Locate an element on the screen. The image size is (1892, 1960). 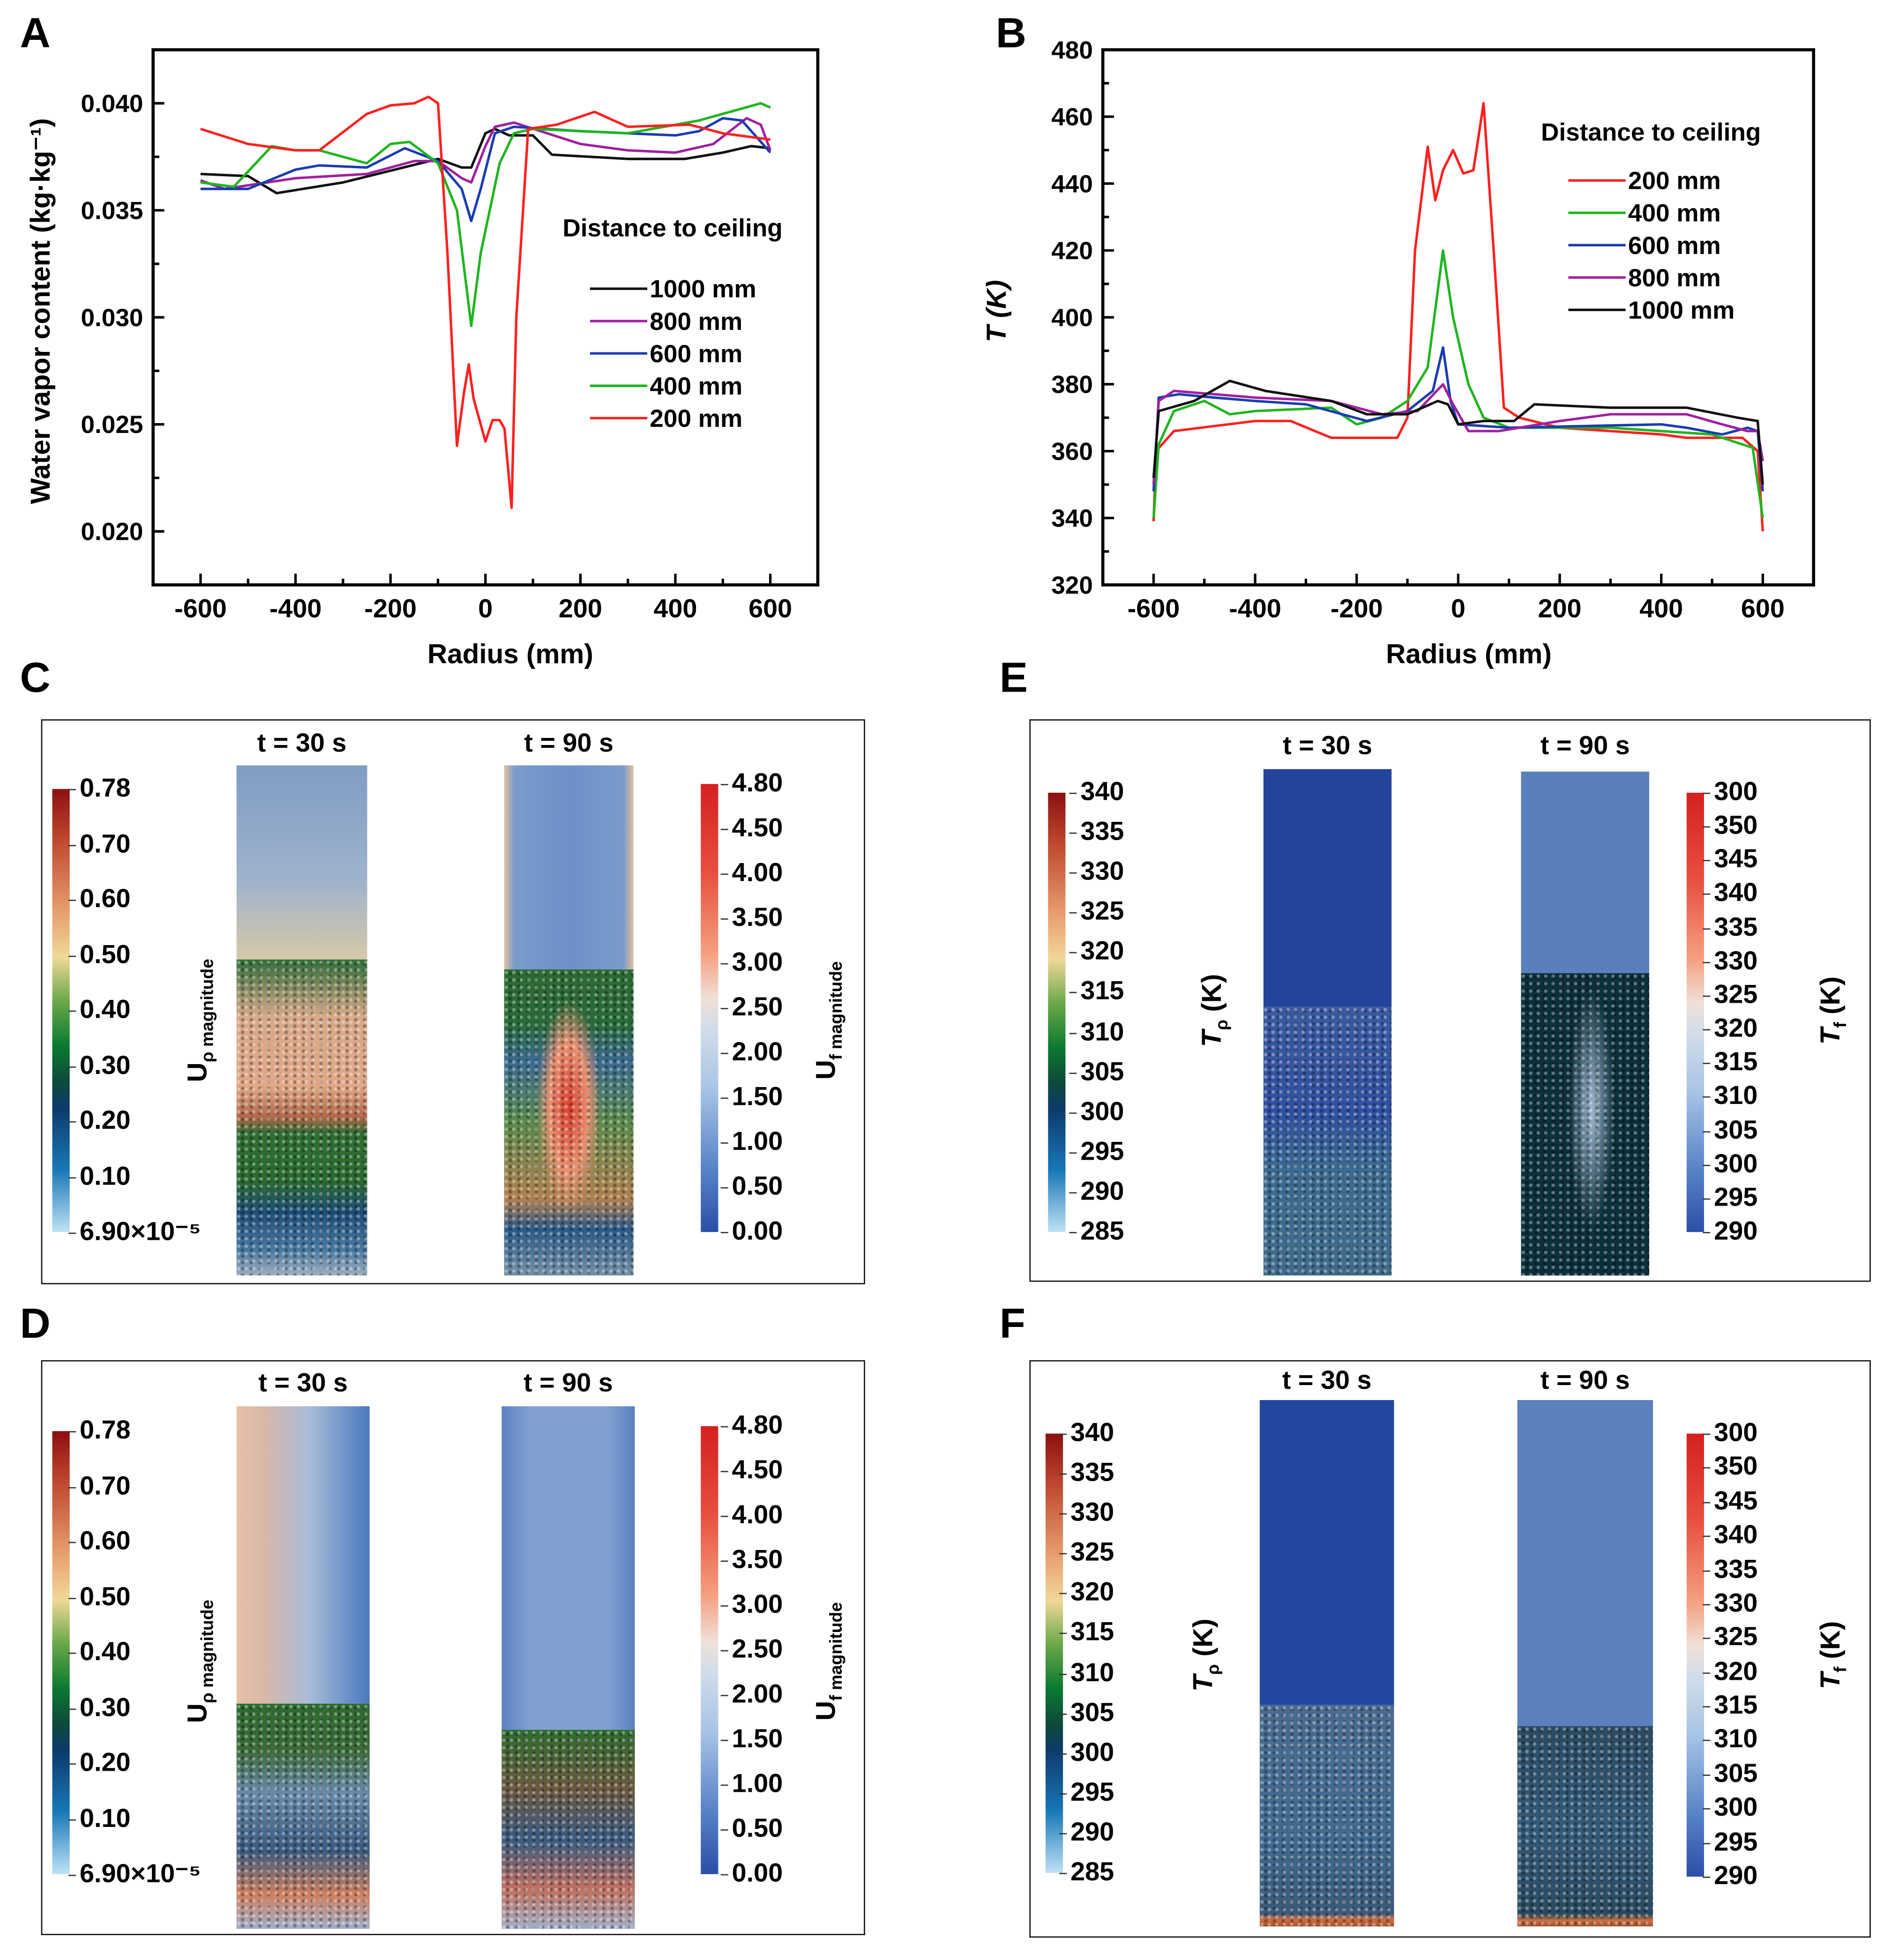
time-label: t = 30 s is located at coordinates (1327, 746).